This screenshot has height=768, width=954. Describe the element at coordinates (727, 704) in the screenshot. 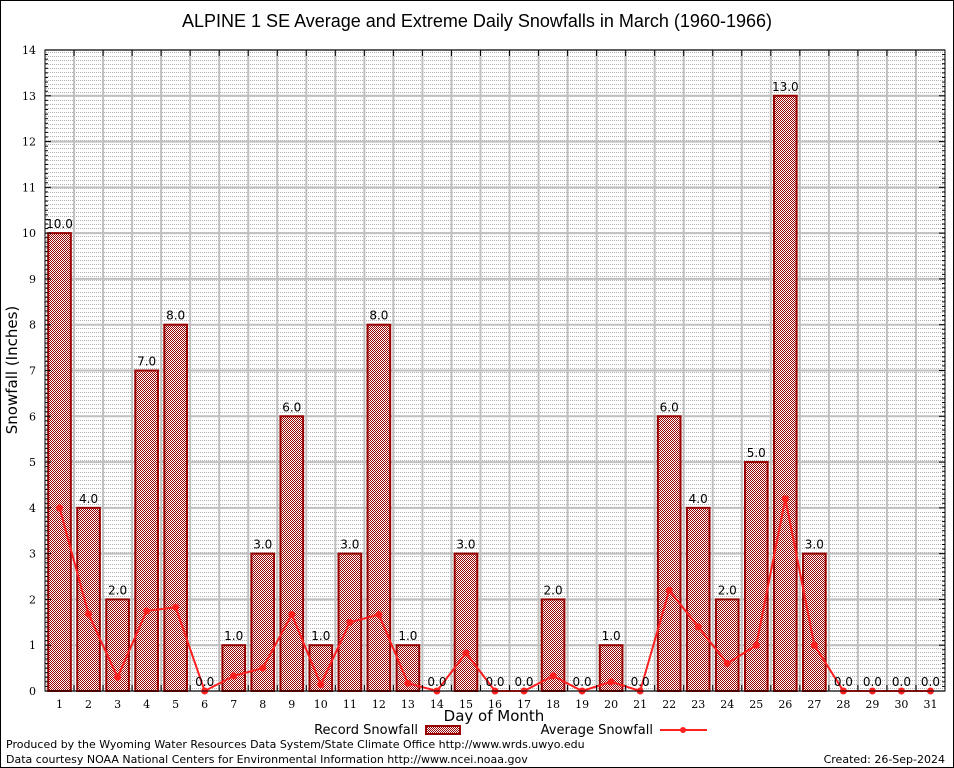

I see `x-tick-label: 24` at that location.